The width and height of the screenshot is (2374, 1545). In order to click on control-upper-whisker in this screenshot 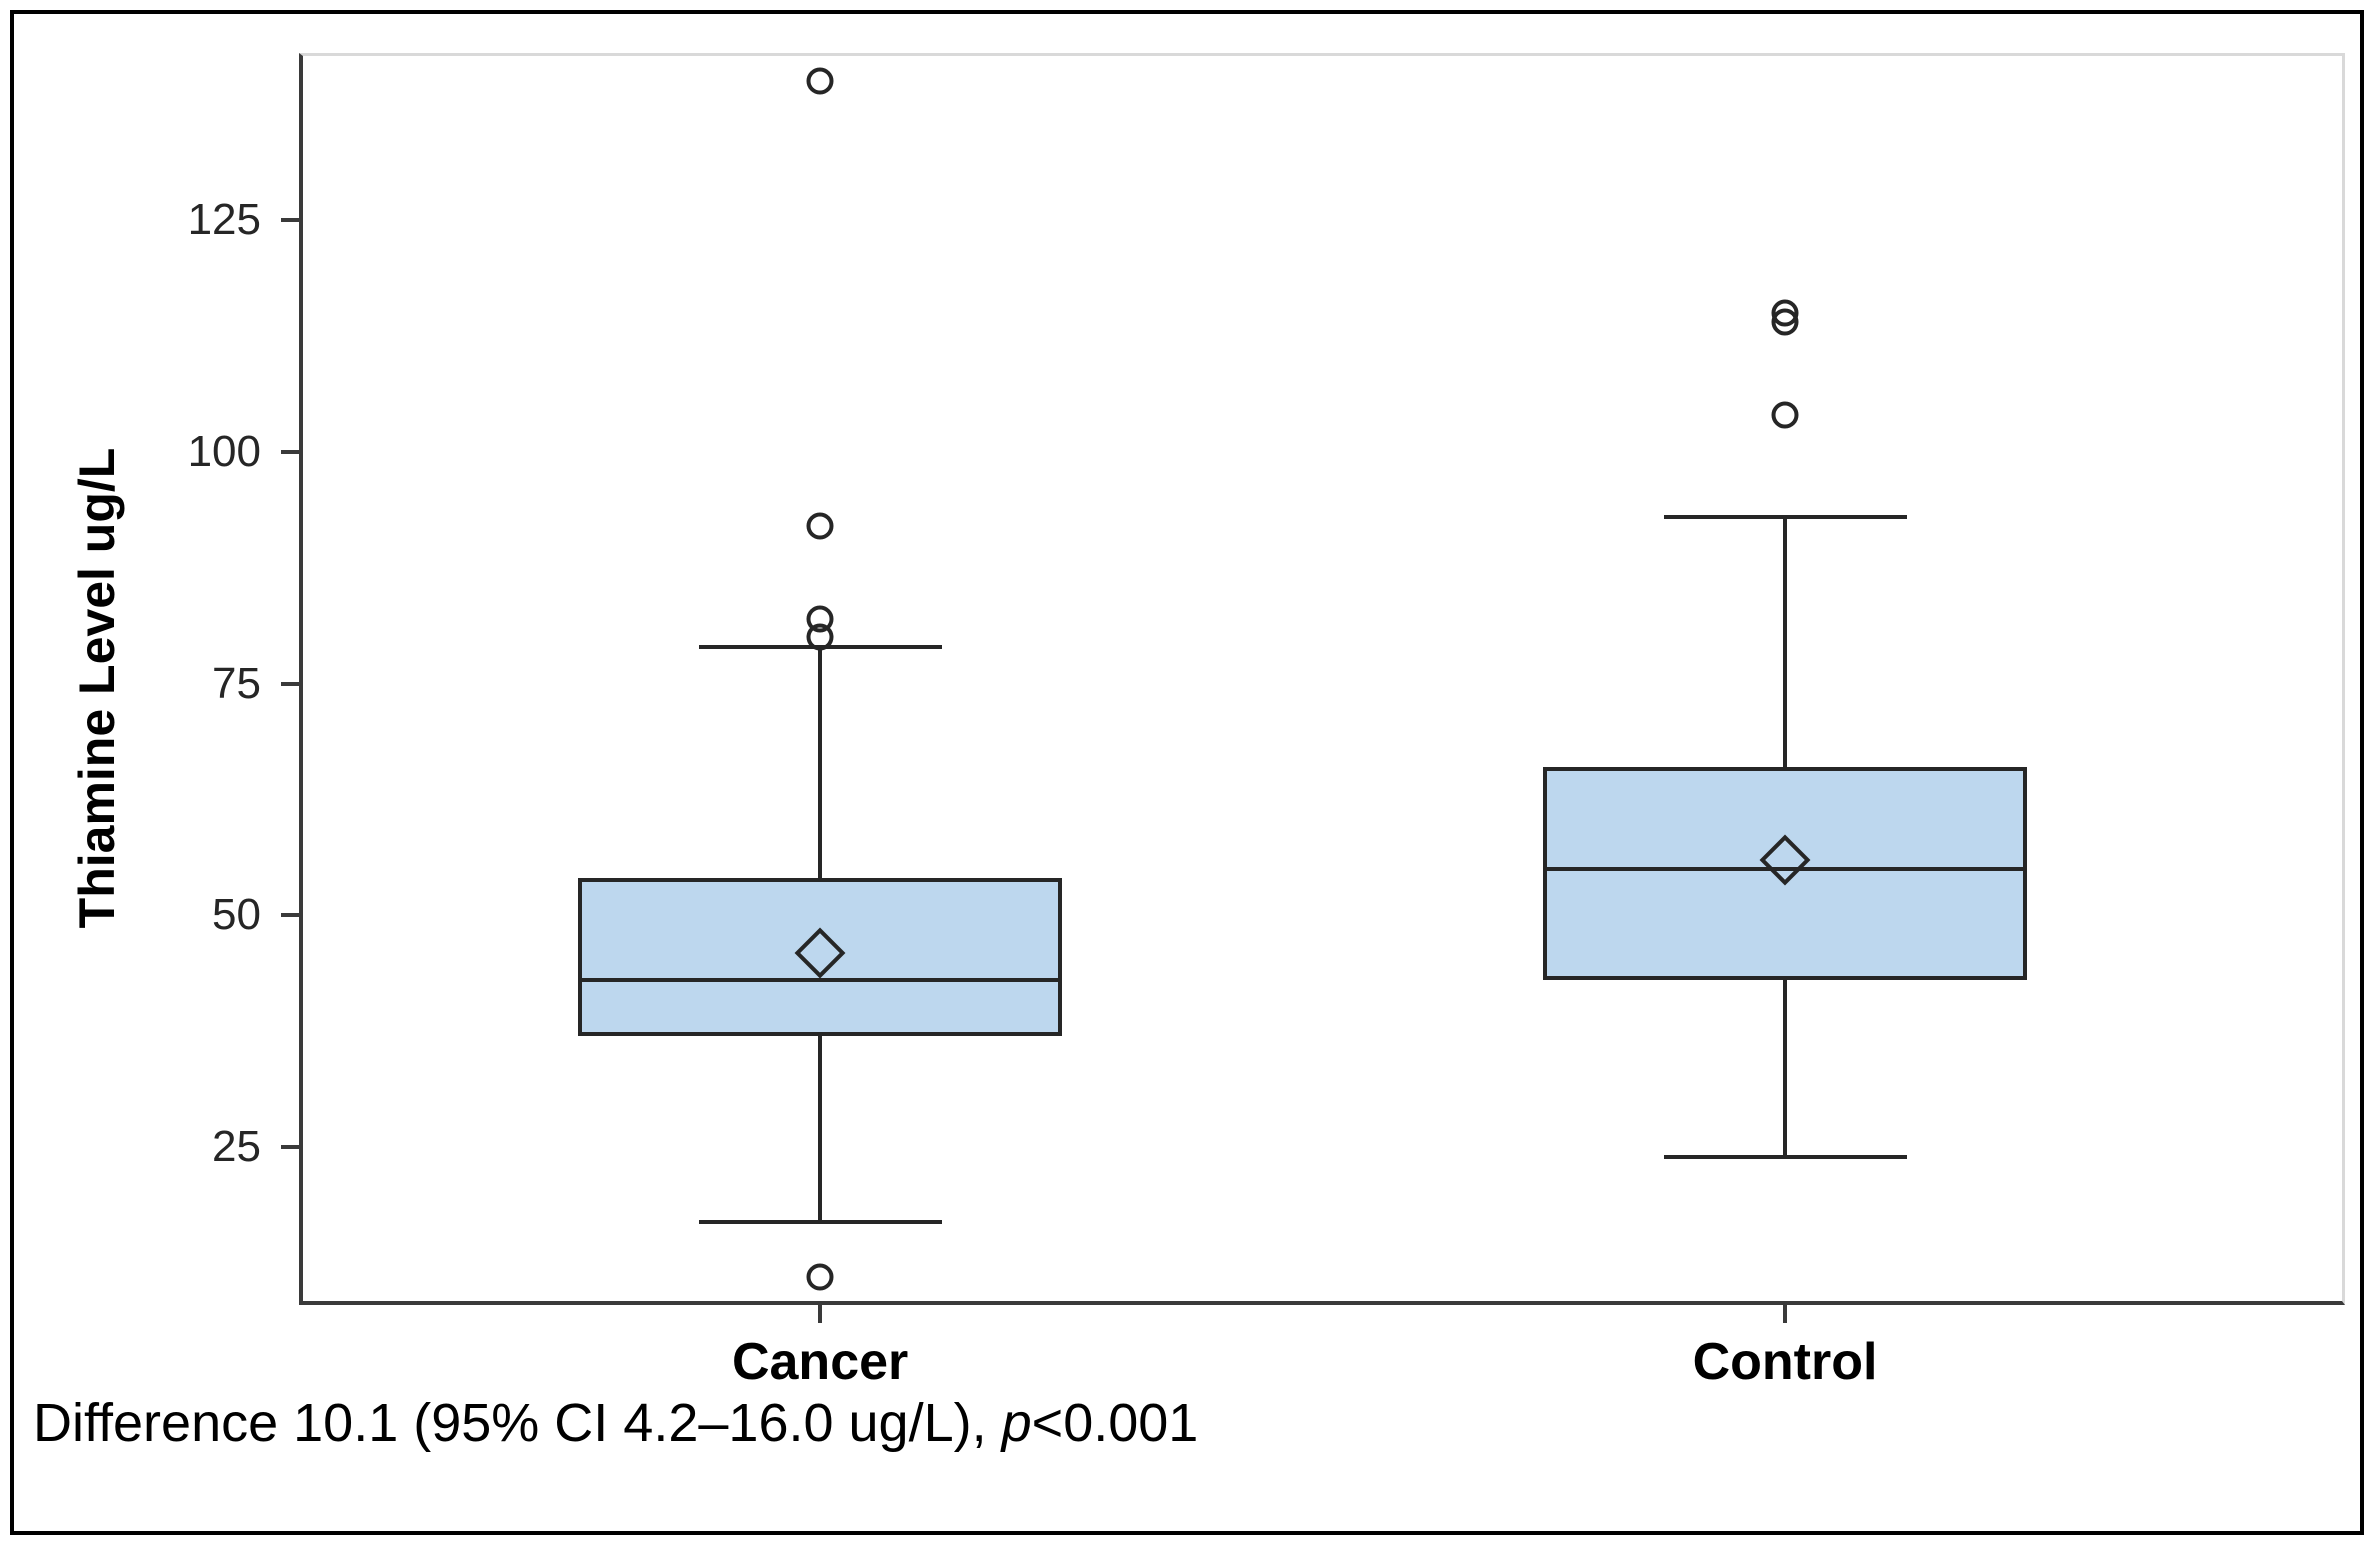, I will do `click(1785, 642)`.